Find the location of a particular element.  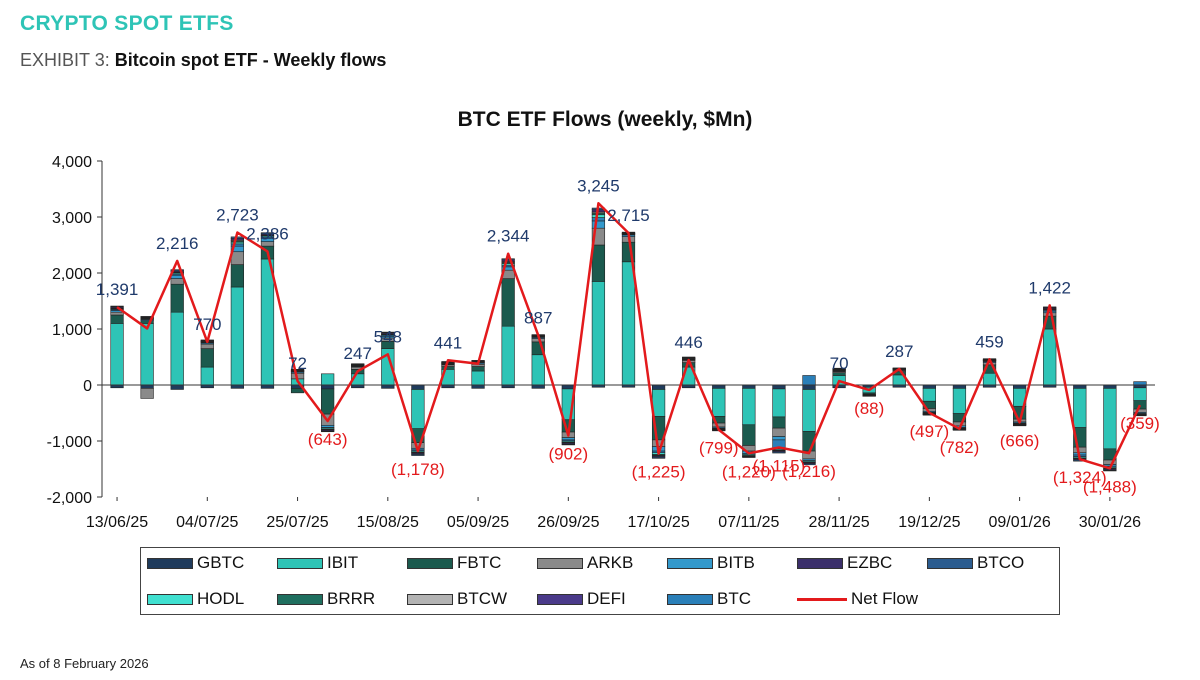

net-flow-data-label: 2,723 is located at coordinates (237, 215).